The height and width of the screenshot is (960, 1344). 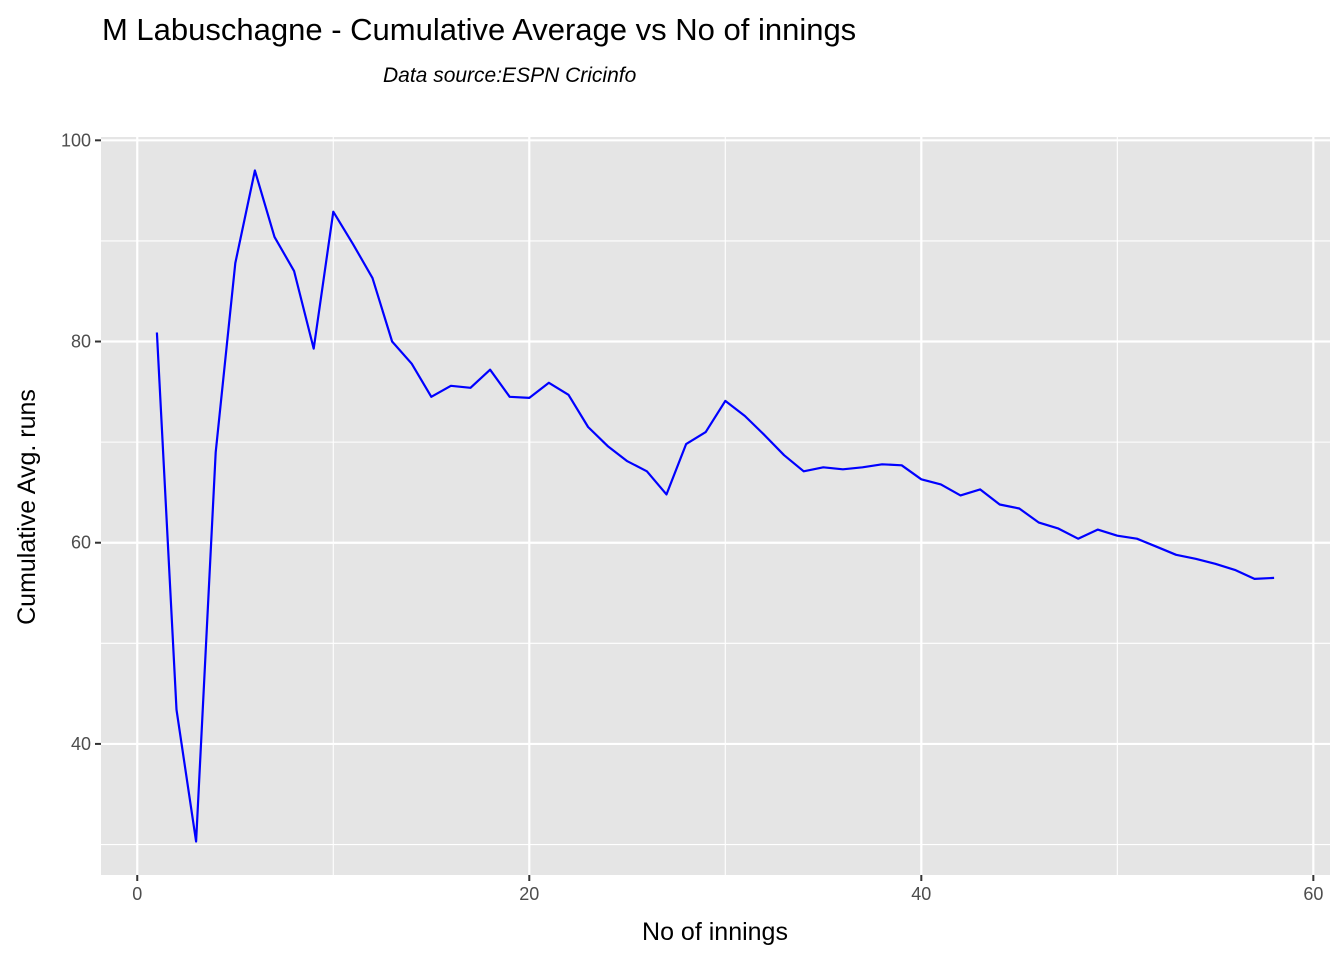 I want to click on x-axis-label: No of innings, so click(x=715, y=932).